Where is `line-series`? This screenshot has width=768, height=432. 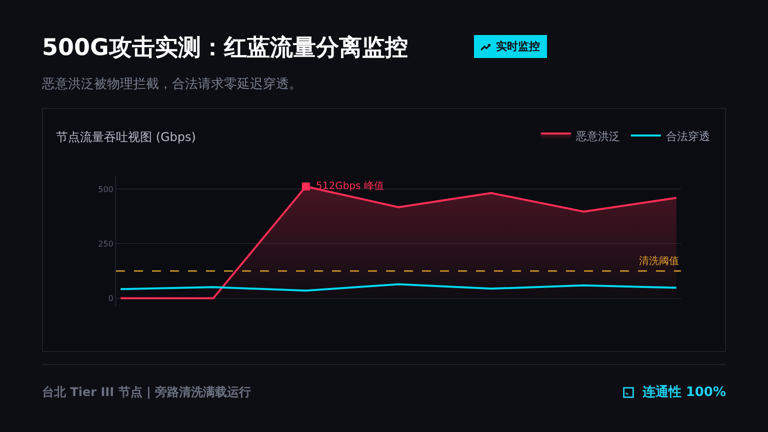
line-series is located at coordinates (399, 287).